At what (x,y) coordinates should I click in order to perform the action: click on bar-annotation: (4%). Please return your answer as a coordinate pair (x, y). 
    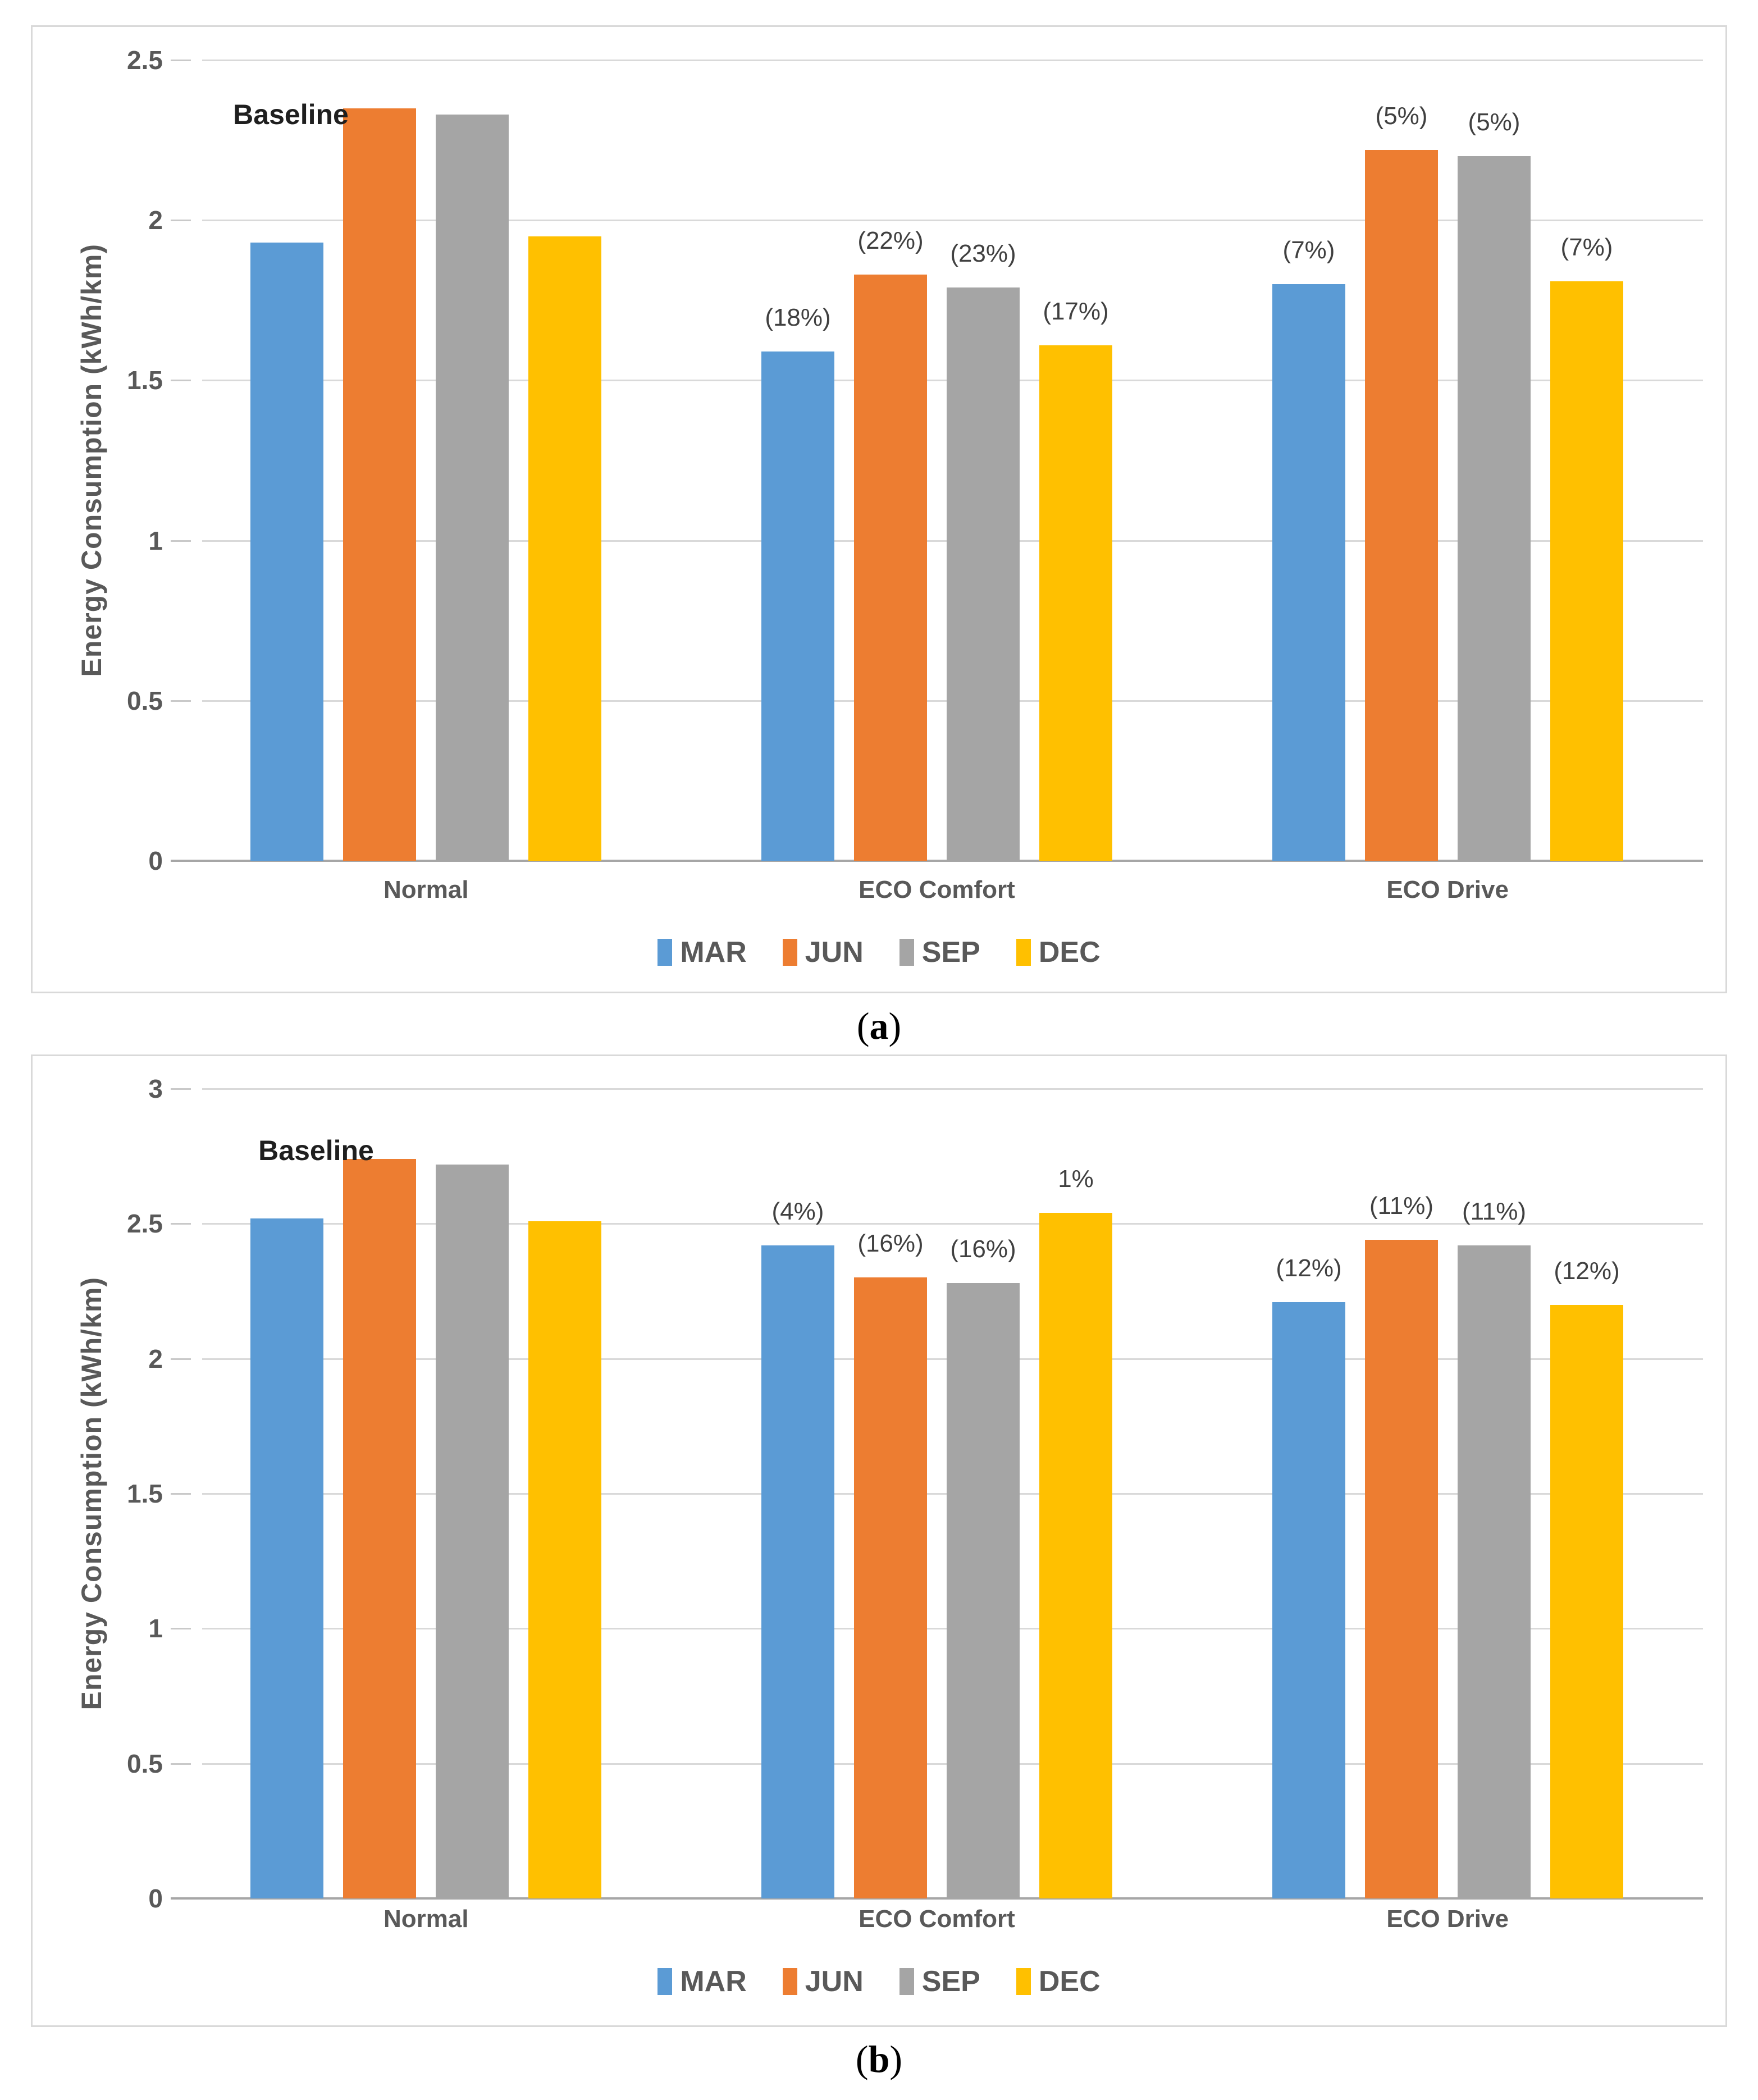
    Looking at the image, I should click on (798, 1211).